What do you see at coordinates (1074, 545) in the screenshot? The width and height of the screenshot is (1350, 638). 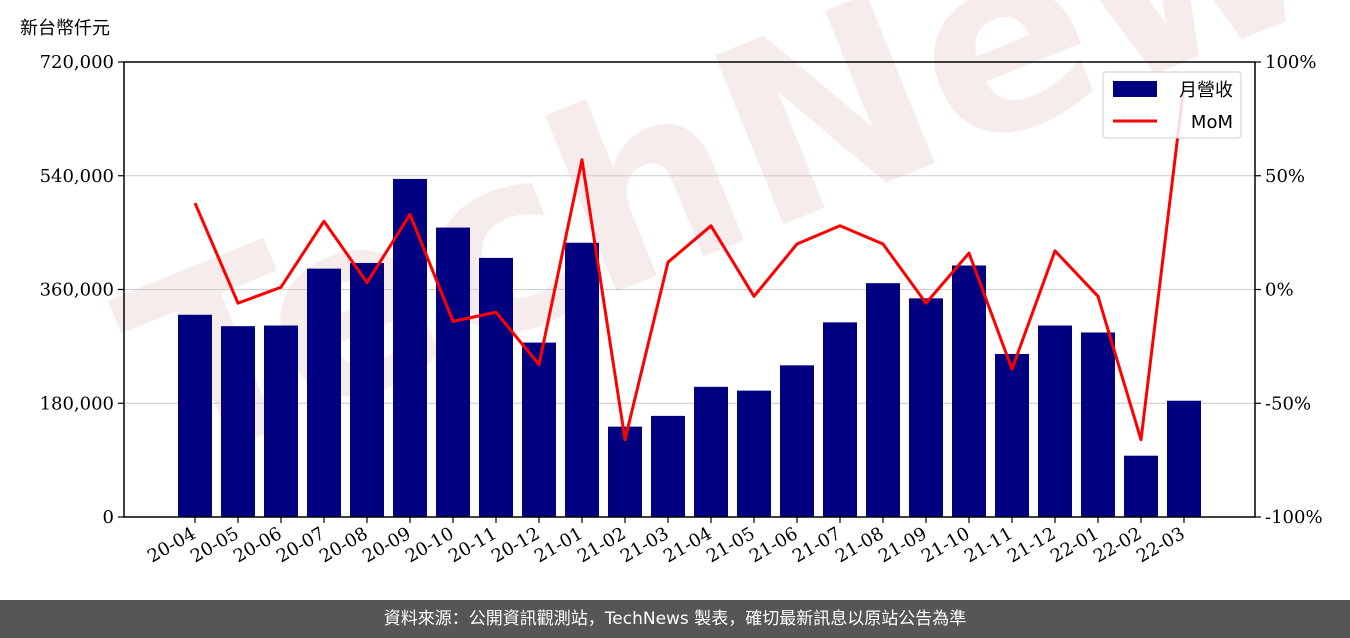 I see `x-tick-label: 22-01` at bounding box center [1074, 545].